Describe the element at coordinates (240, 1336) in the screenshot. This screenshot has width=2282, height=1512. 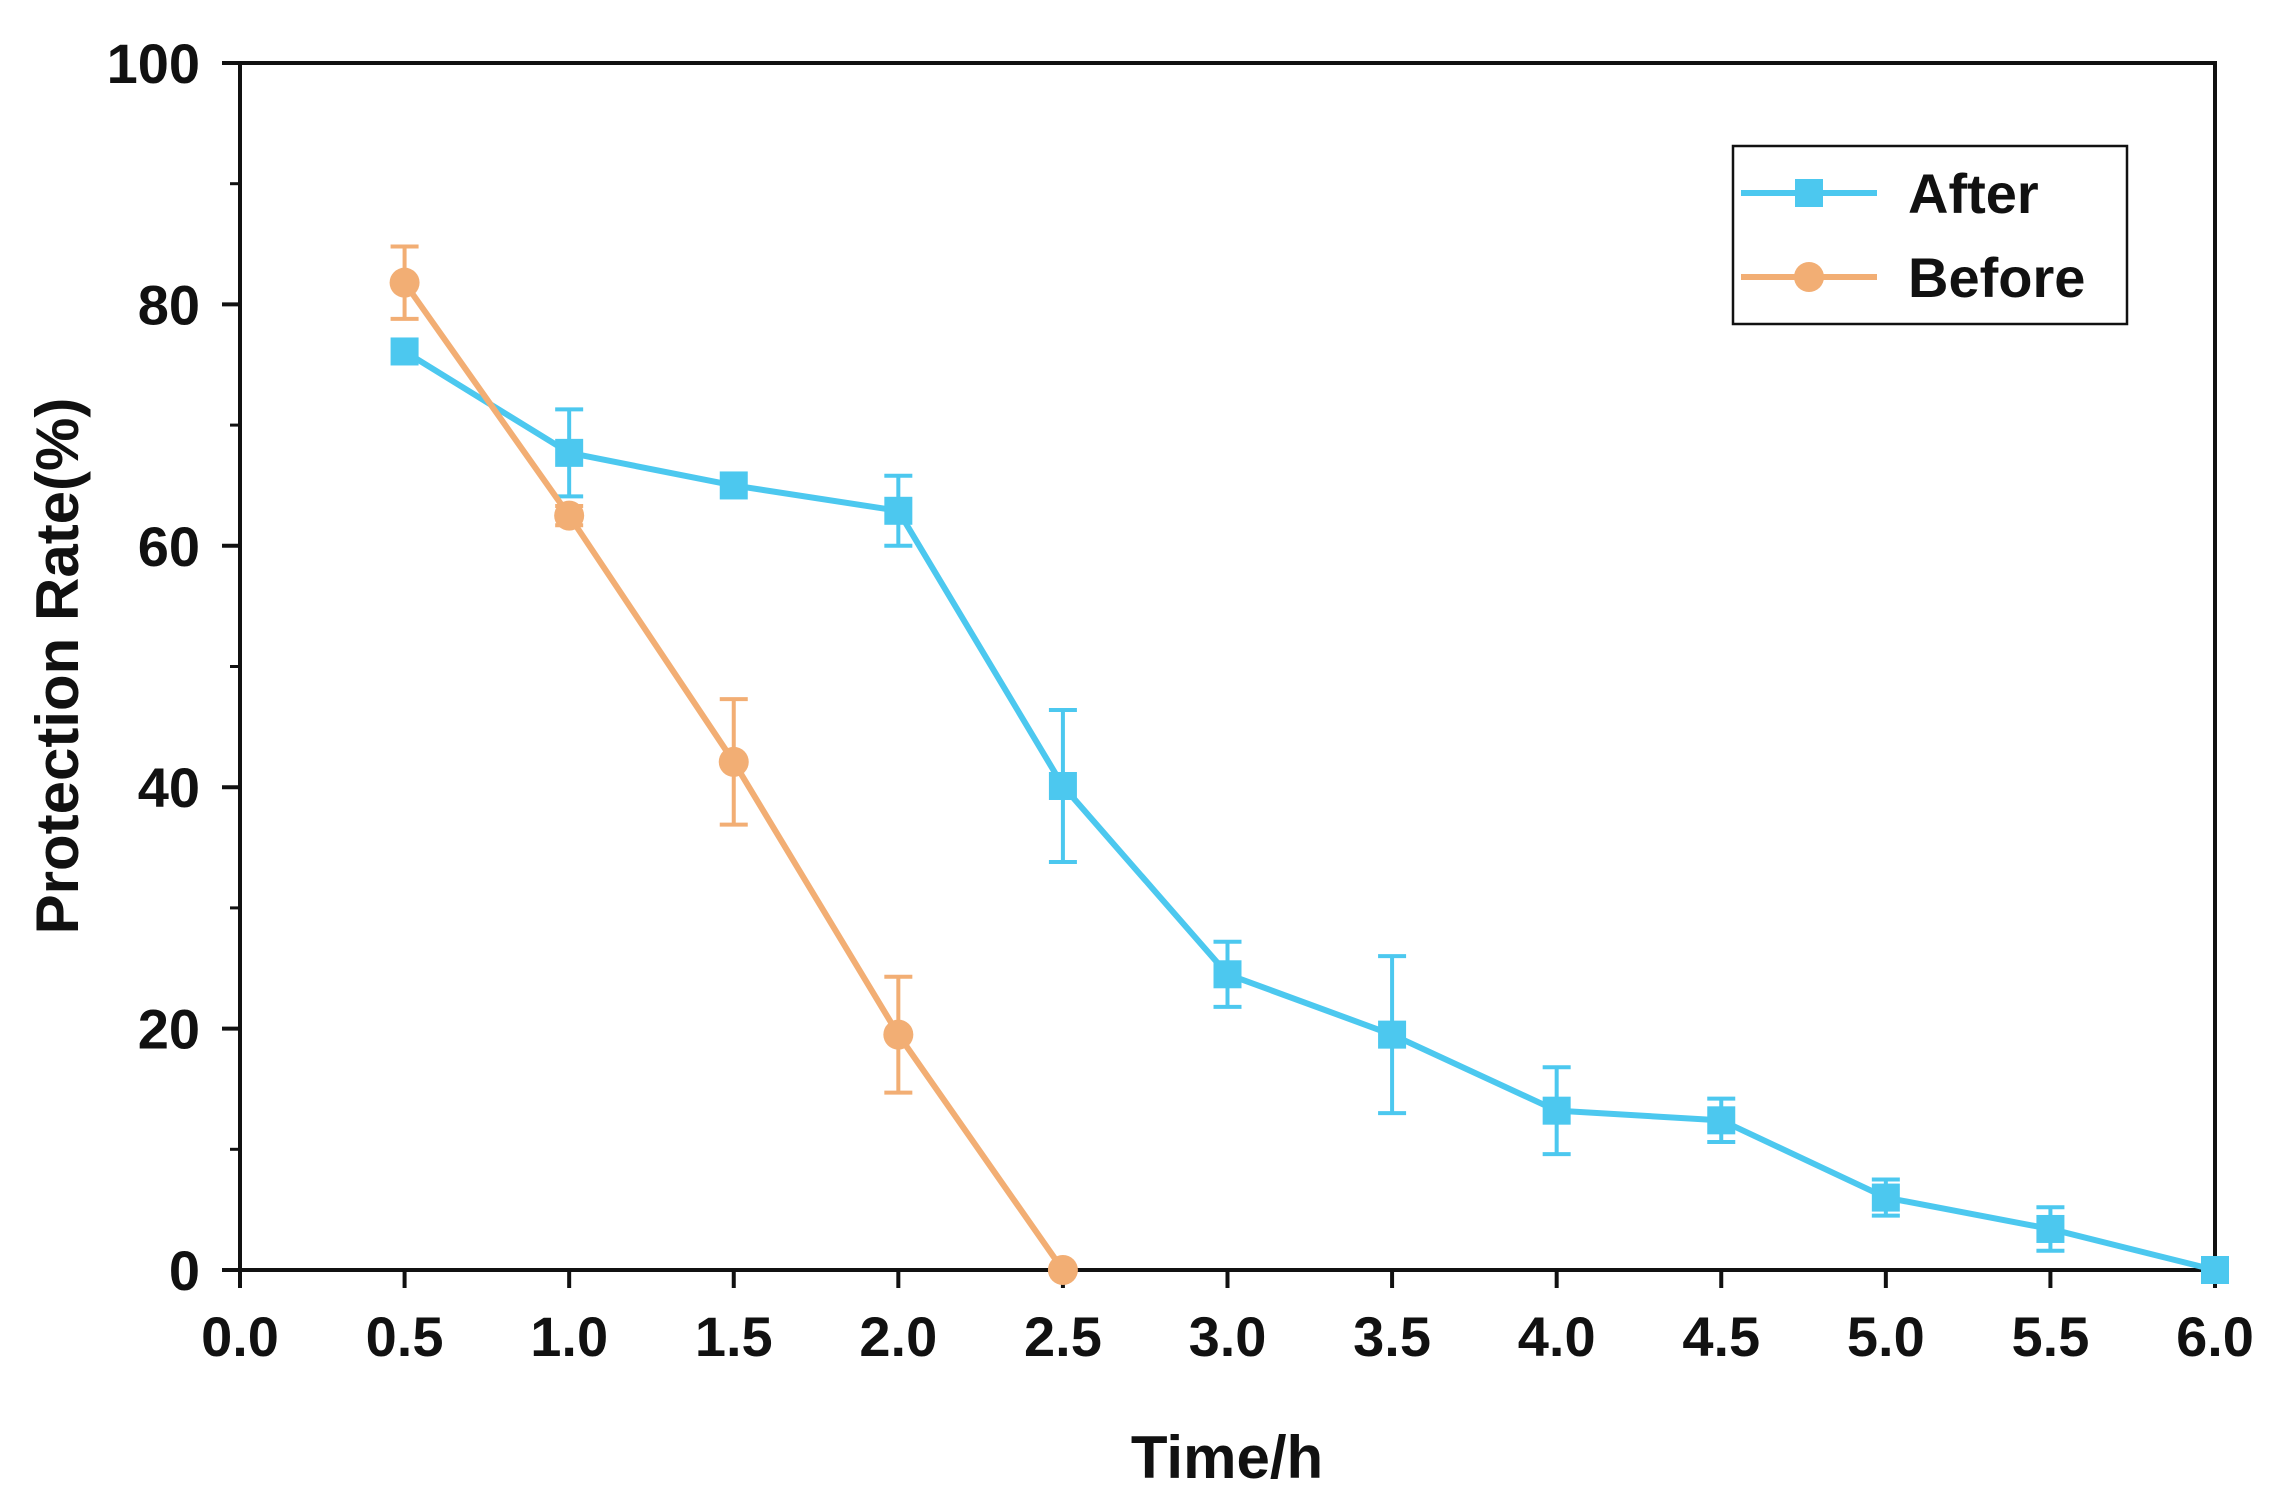
I see `x-tick-label: 0.0` at that location.